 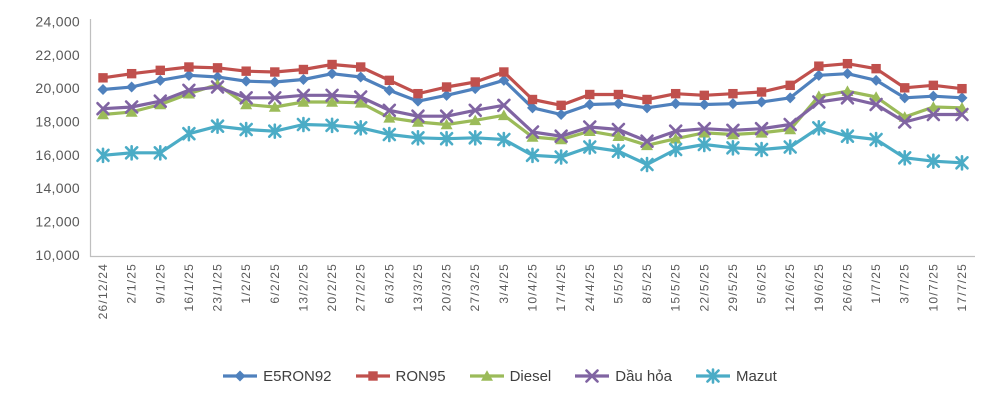 What do you see at coordinates (962, 287) in the screenshot?
I see `x-tick-label: 17/7/25` at bounding box center [962, 287].